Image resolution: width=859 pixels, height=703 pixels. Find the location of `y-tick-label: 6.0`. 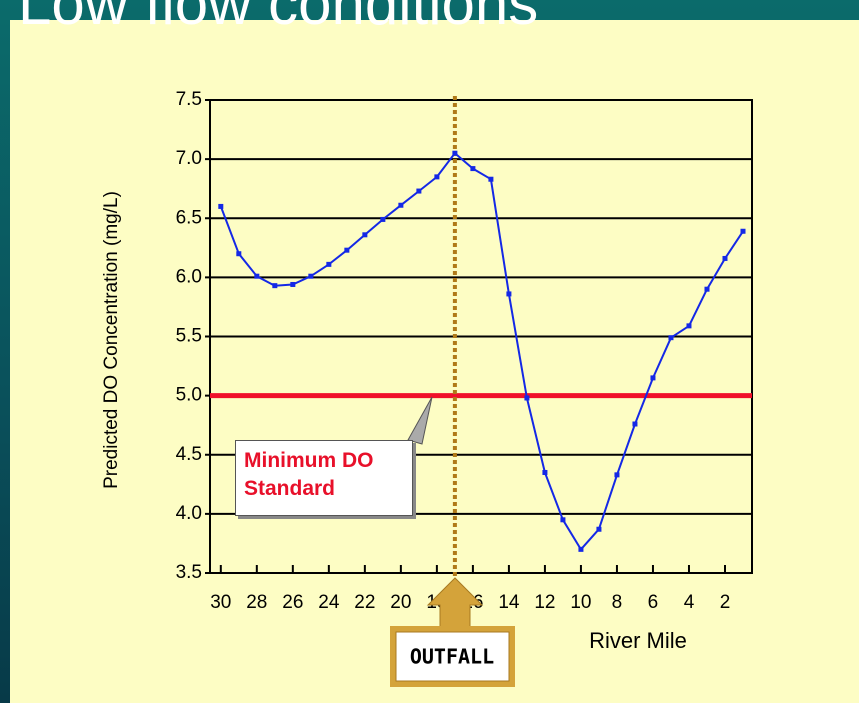

y-tick-label: 6.0 is located at coordinates (189, 276).